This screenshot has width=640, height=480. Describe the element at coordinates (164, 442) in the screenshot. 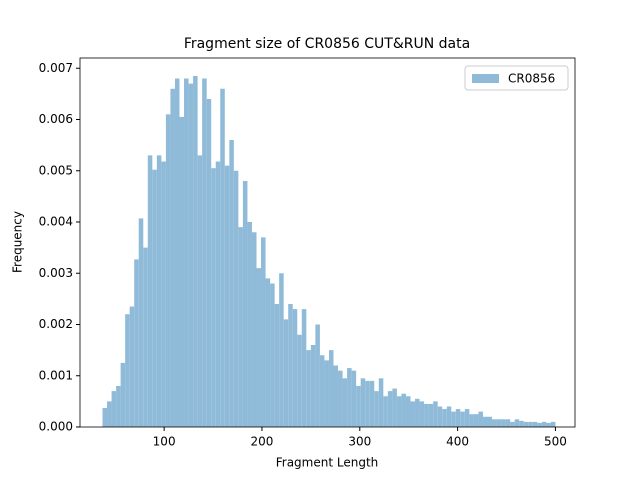

I see `x-tick-label: 100` at that location.